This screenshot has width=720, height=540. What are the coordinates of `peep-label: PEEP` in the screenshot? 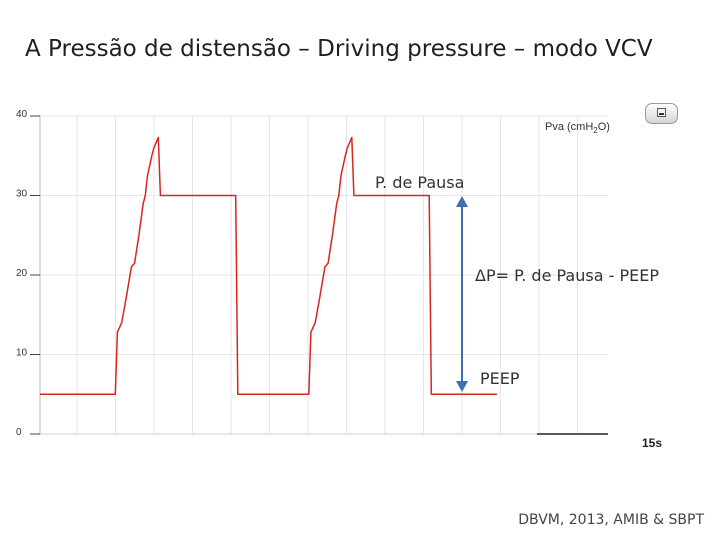 It's located at (500, 378).